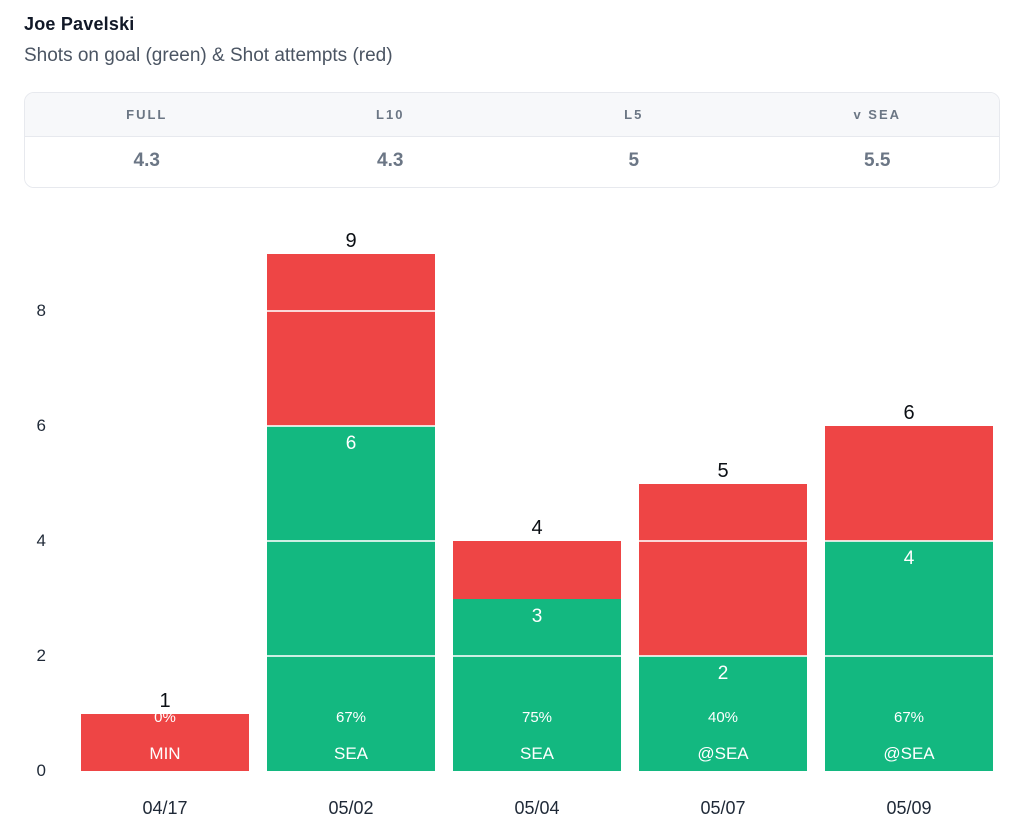 The width and height of the screenshot is (1024, 837). Describe the element at coordinates (723, 673) in the screenshot. I see `sog-value-label: 2` at that location.